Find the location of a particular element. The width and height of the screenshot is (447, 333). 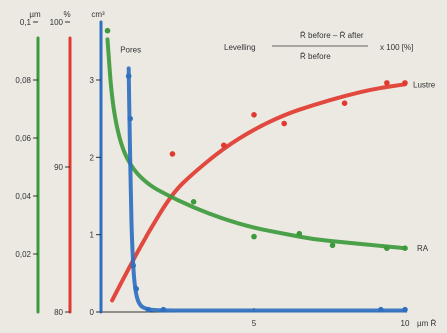

x-tick-label: 10 is located at coordinates (405, 323).